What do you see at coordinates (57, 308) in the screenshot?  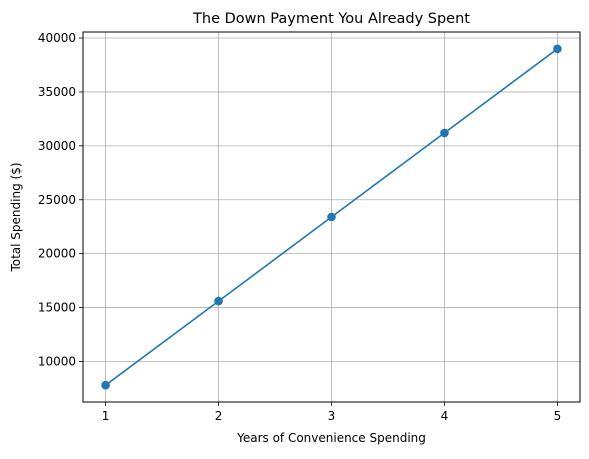 I see `y-tick-label: 15000` at bounding box center [57, 308].